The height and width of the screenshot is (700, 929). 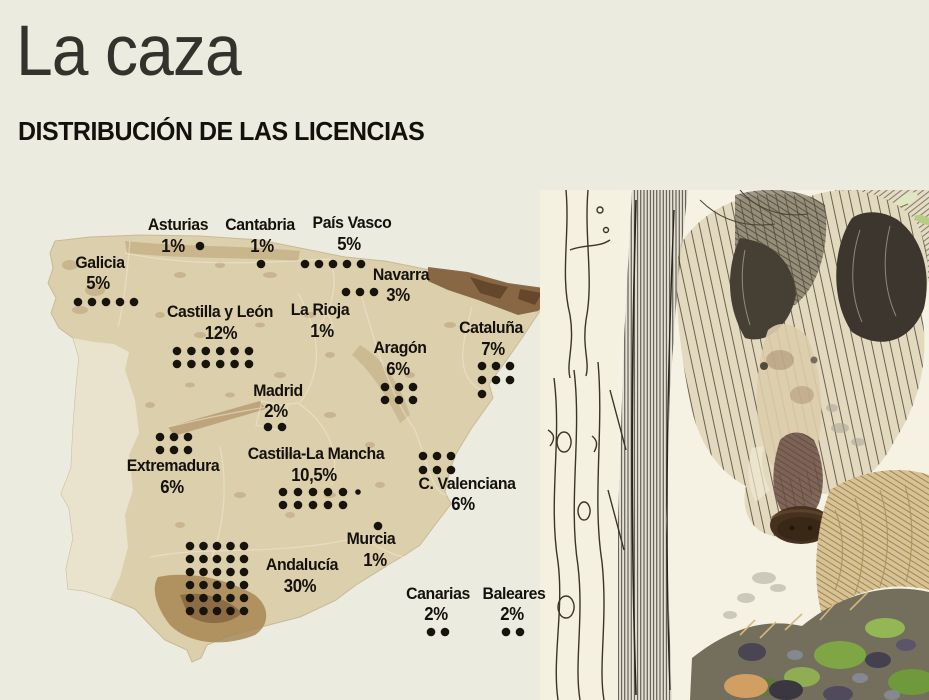 I want to click on thin-branches, so click(x=754, y=208).